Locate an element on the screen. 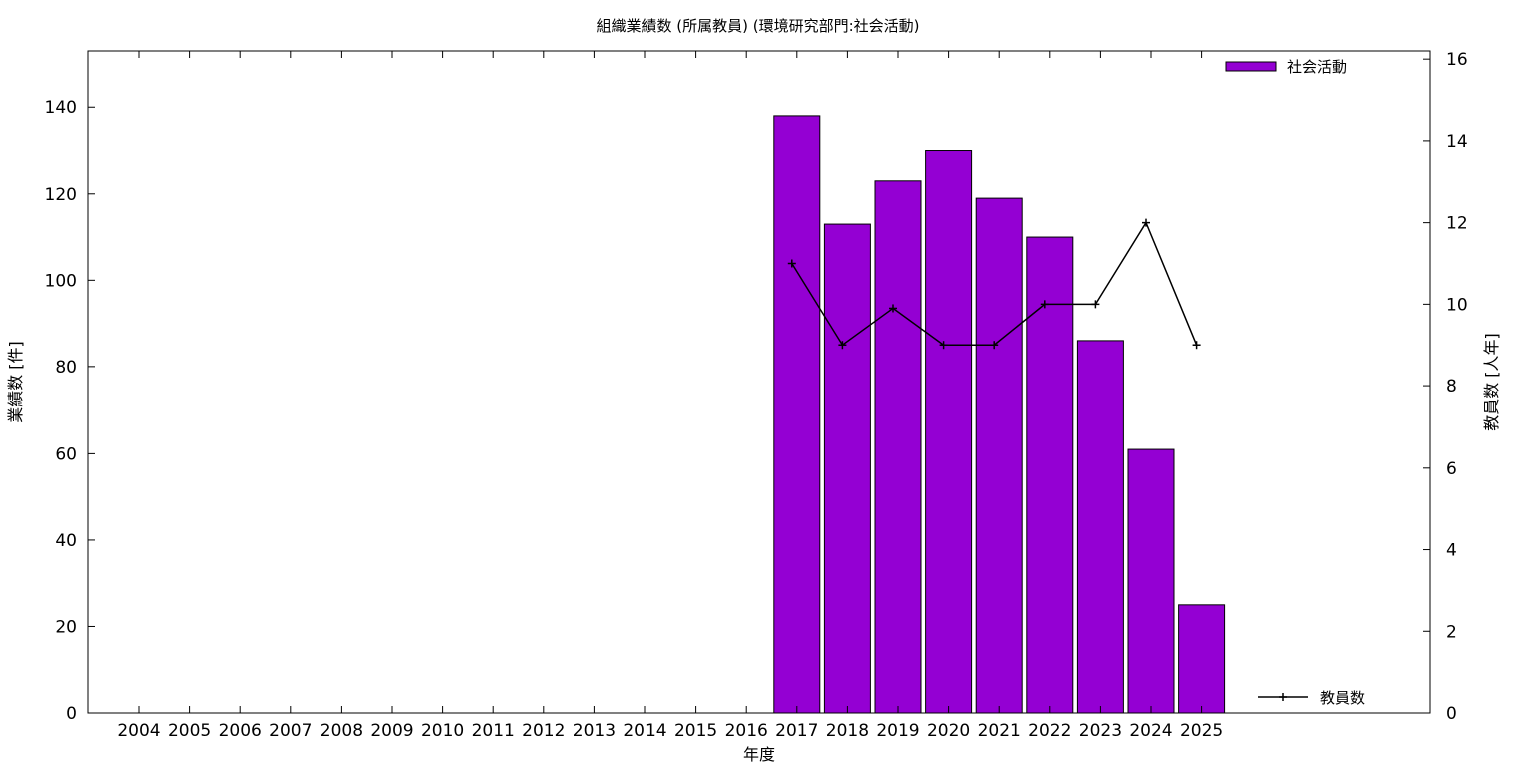 This screenshot has height=768, width=1536. y2-tick-label: 0 is located at coordinates (1451, 714).